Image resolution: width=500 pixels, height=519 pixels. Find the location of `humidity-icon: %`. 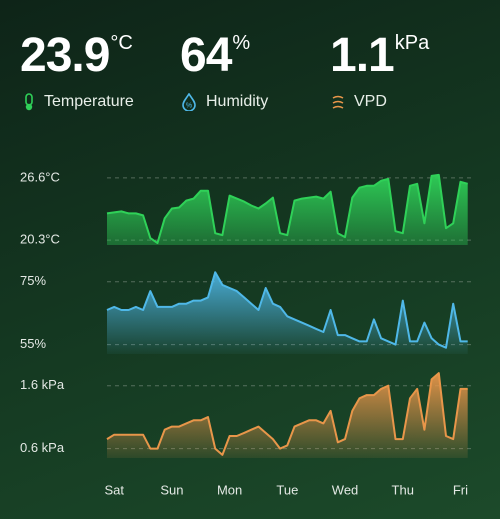

humidity-icon: % is located at coordinates (189, 102).